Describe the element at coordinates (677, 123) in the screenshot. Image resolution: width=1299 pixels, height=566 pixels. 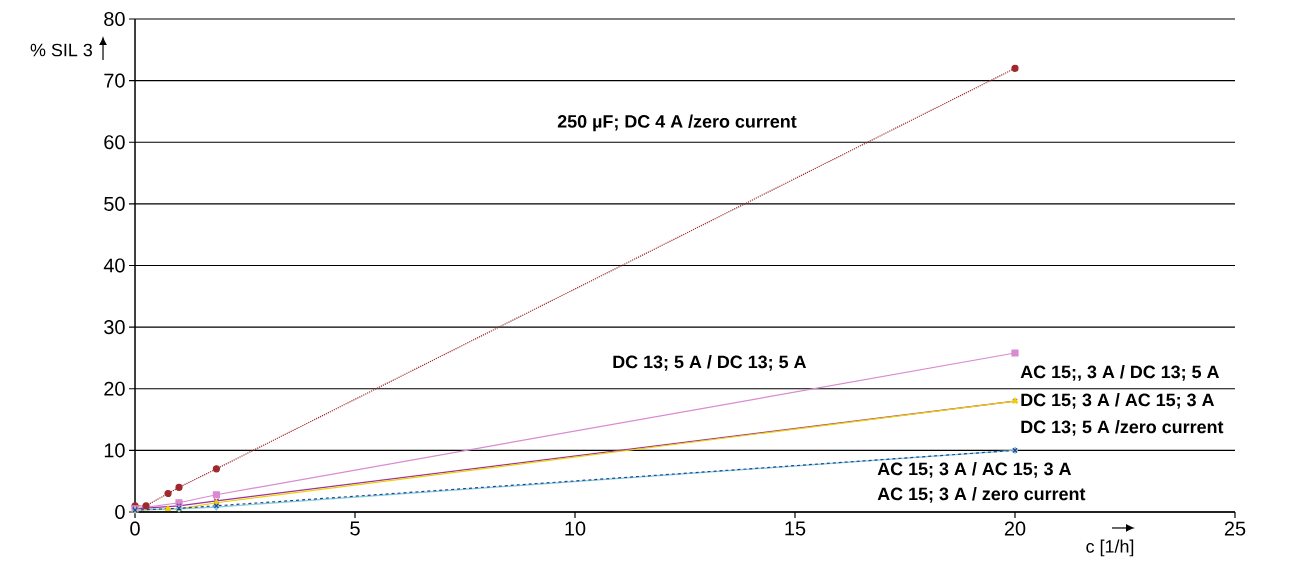
I see `annotation: 250 µF; DC 4 A /zero current` at that location.